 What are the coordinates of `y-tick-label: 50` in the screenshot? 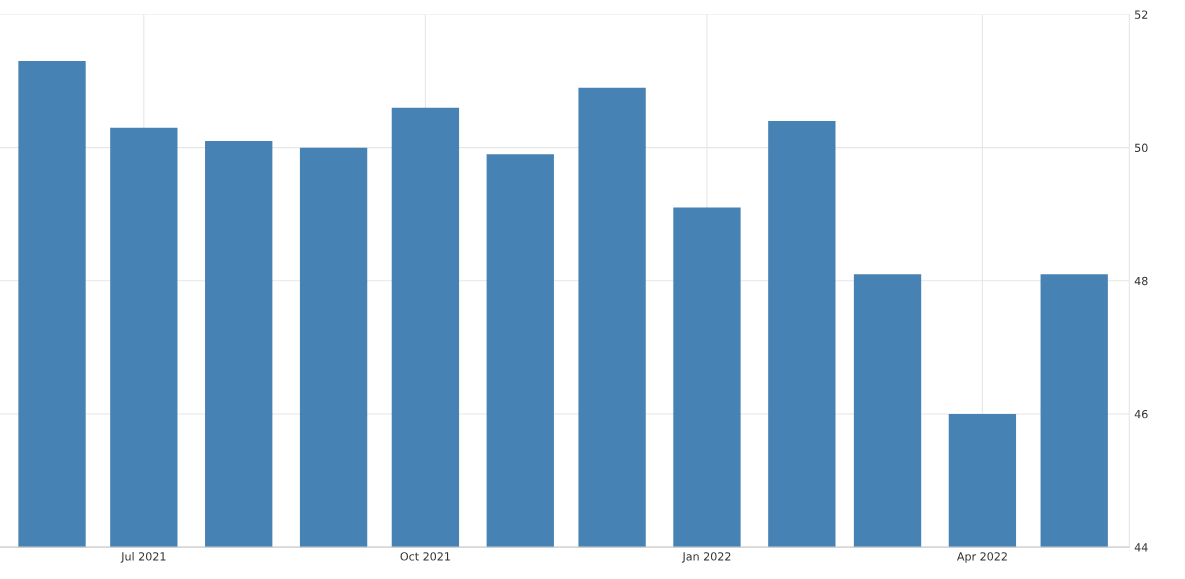 It's located at (1141, 148).